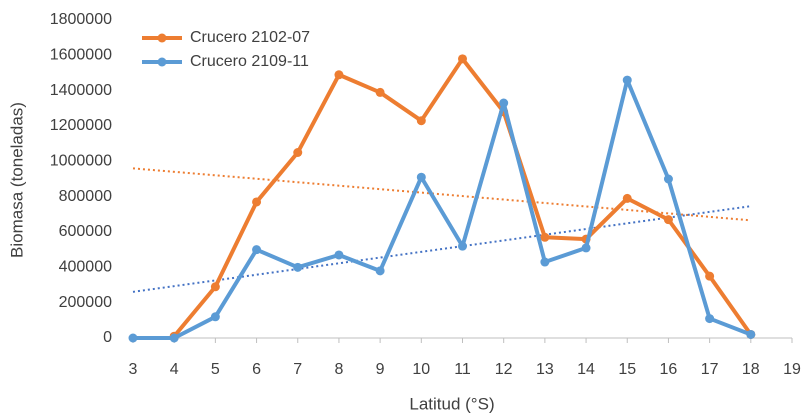 The width and height of the screenshot is (804, 419). I want to click on x-tick-label: 11, so click(462, 369).